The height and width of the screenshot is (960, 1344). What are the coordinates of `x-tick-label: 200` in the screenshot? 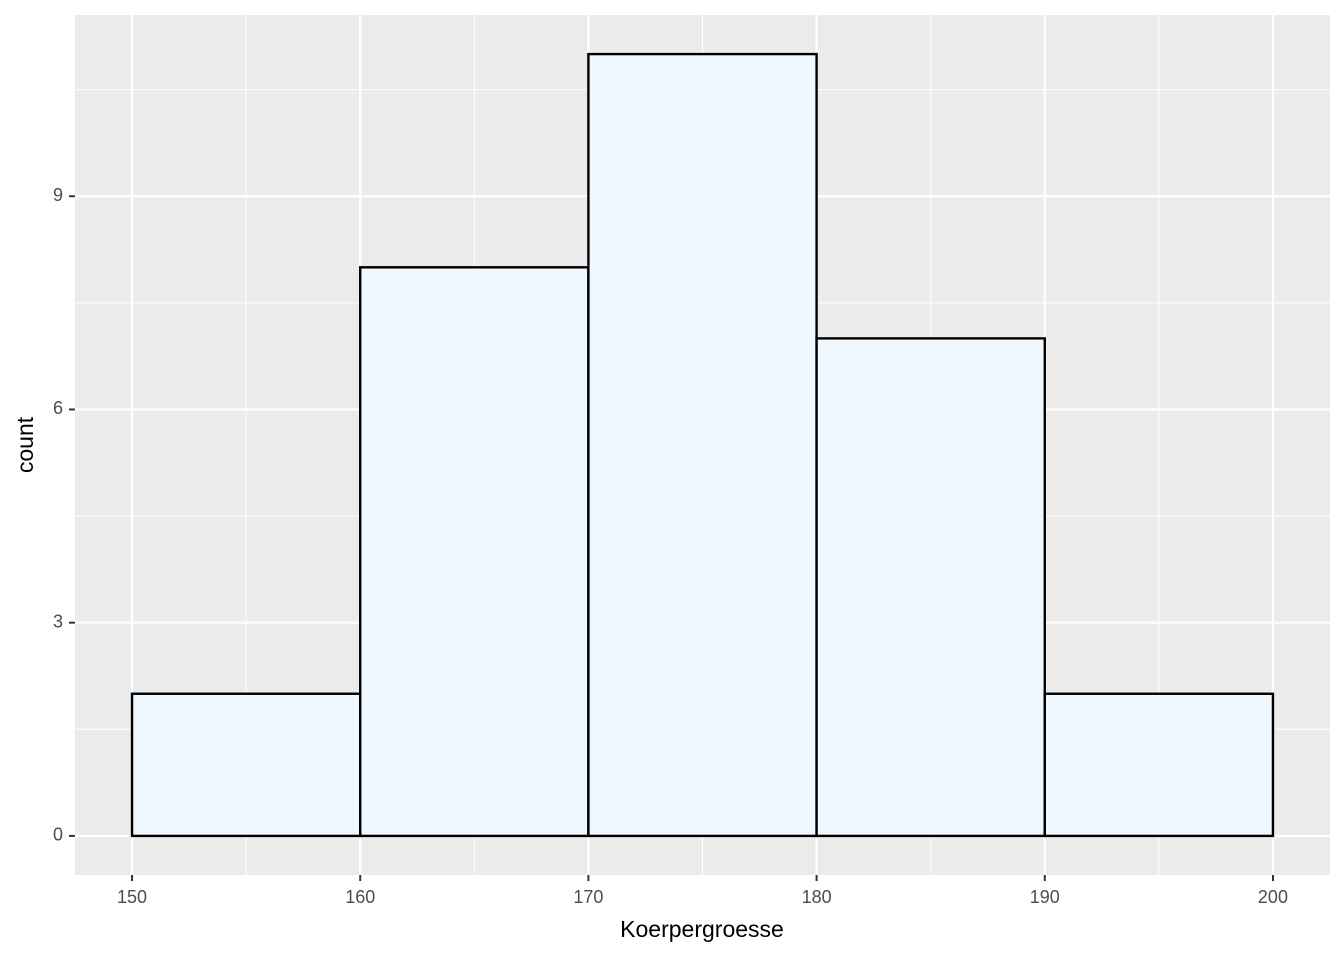 It's located at (1273, 897).